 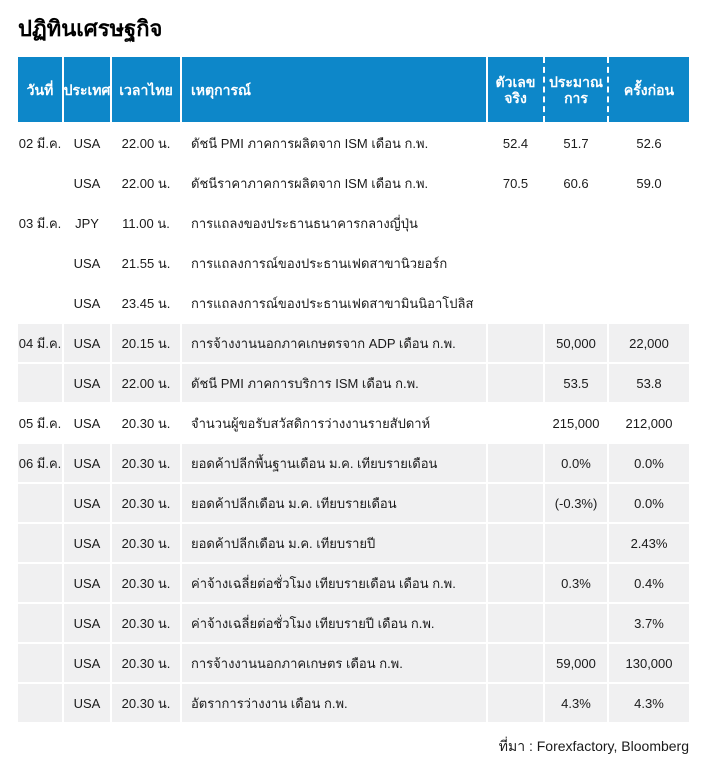 I want to click on cell-time: 21.55 น., so click(x=146, y=263).